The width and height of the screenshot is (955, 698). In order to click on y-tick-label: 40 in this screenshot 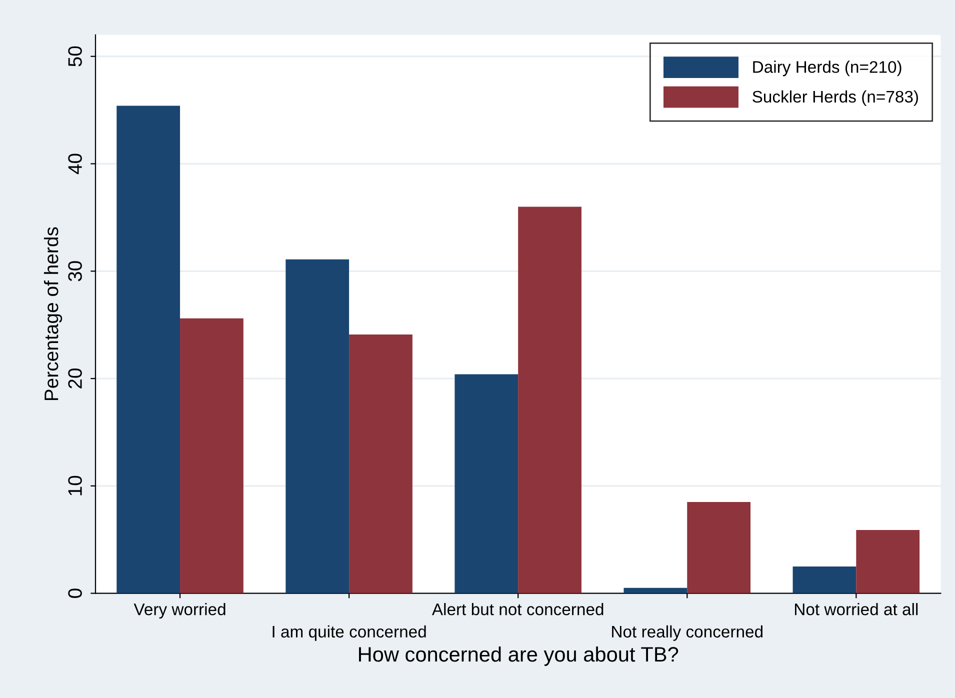, I will do `click(75, 164)`.